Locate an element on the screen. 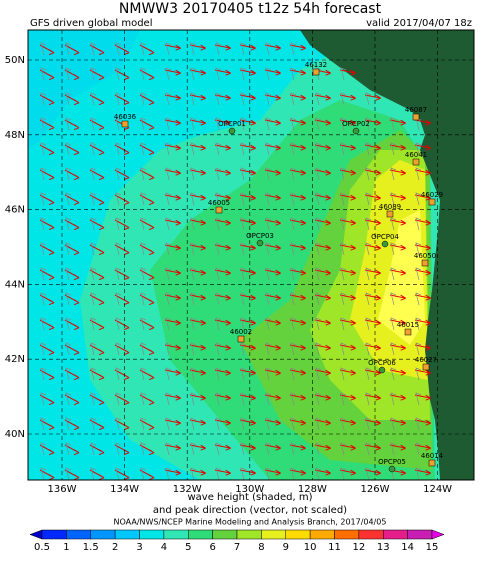 This screenshot has height=572, width=500. lon-label: 132W is located at coordinates (187, 489).